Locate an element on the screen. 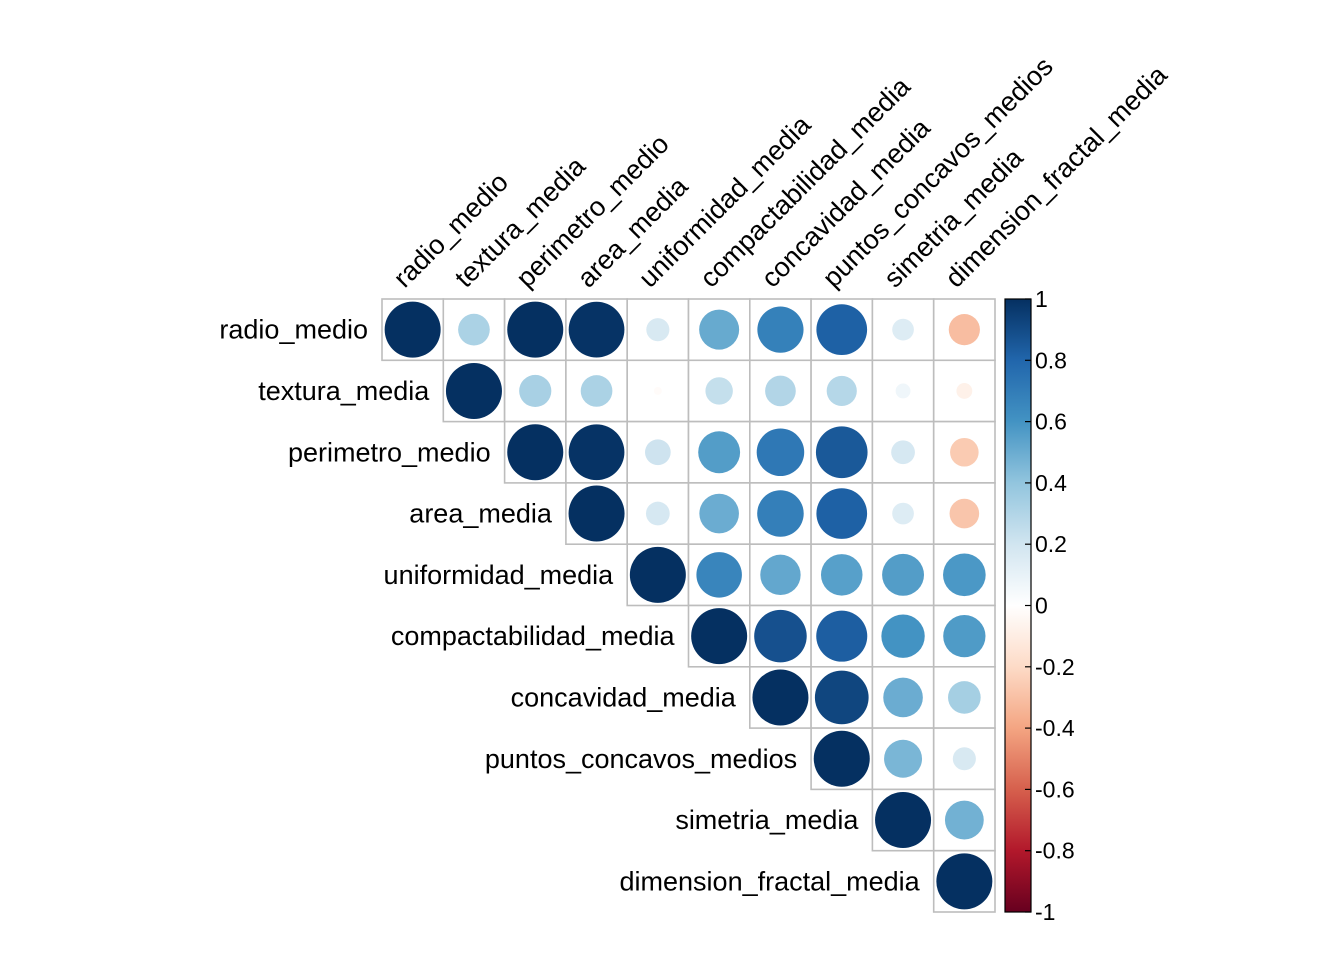 The image size is (1344, 960). row-label: radio_medio is located at coordinates (293, 330).